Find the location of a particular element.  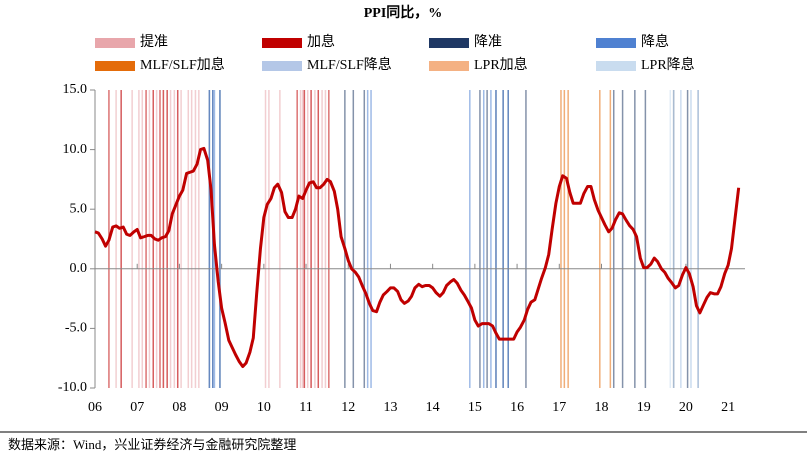

legend-label: MLF/SLF降息 is located at coordinates (349, 64).